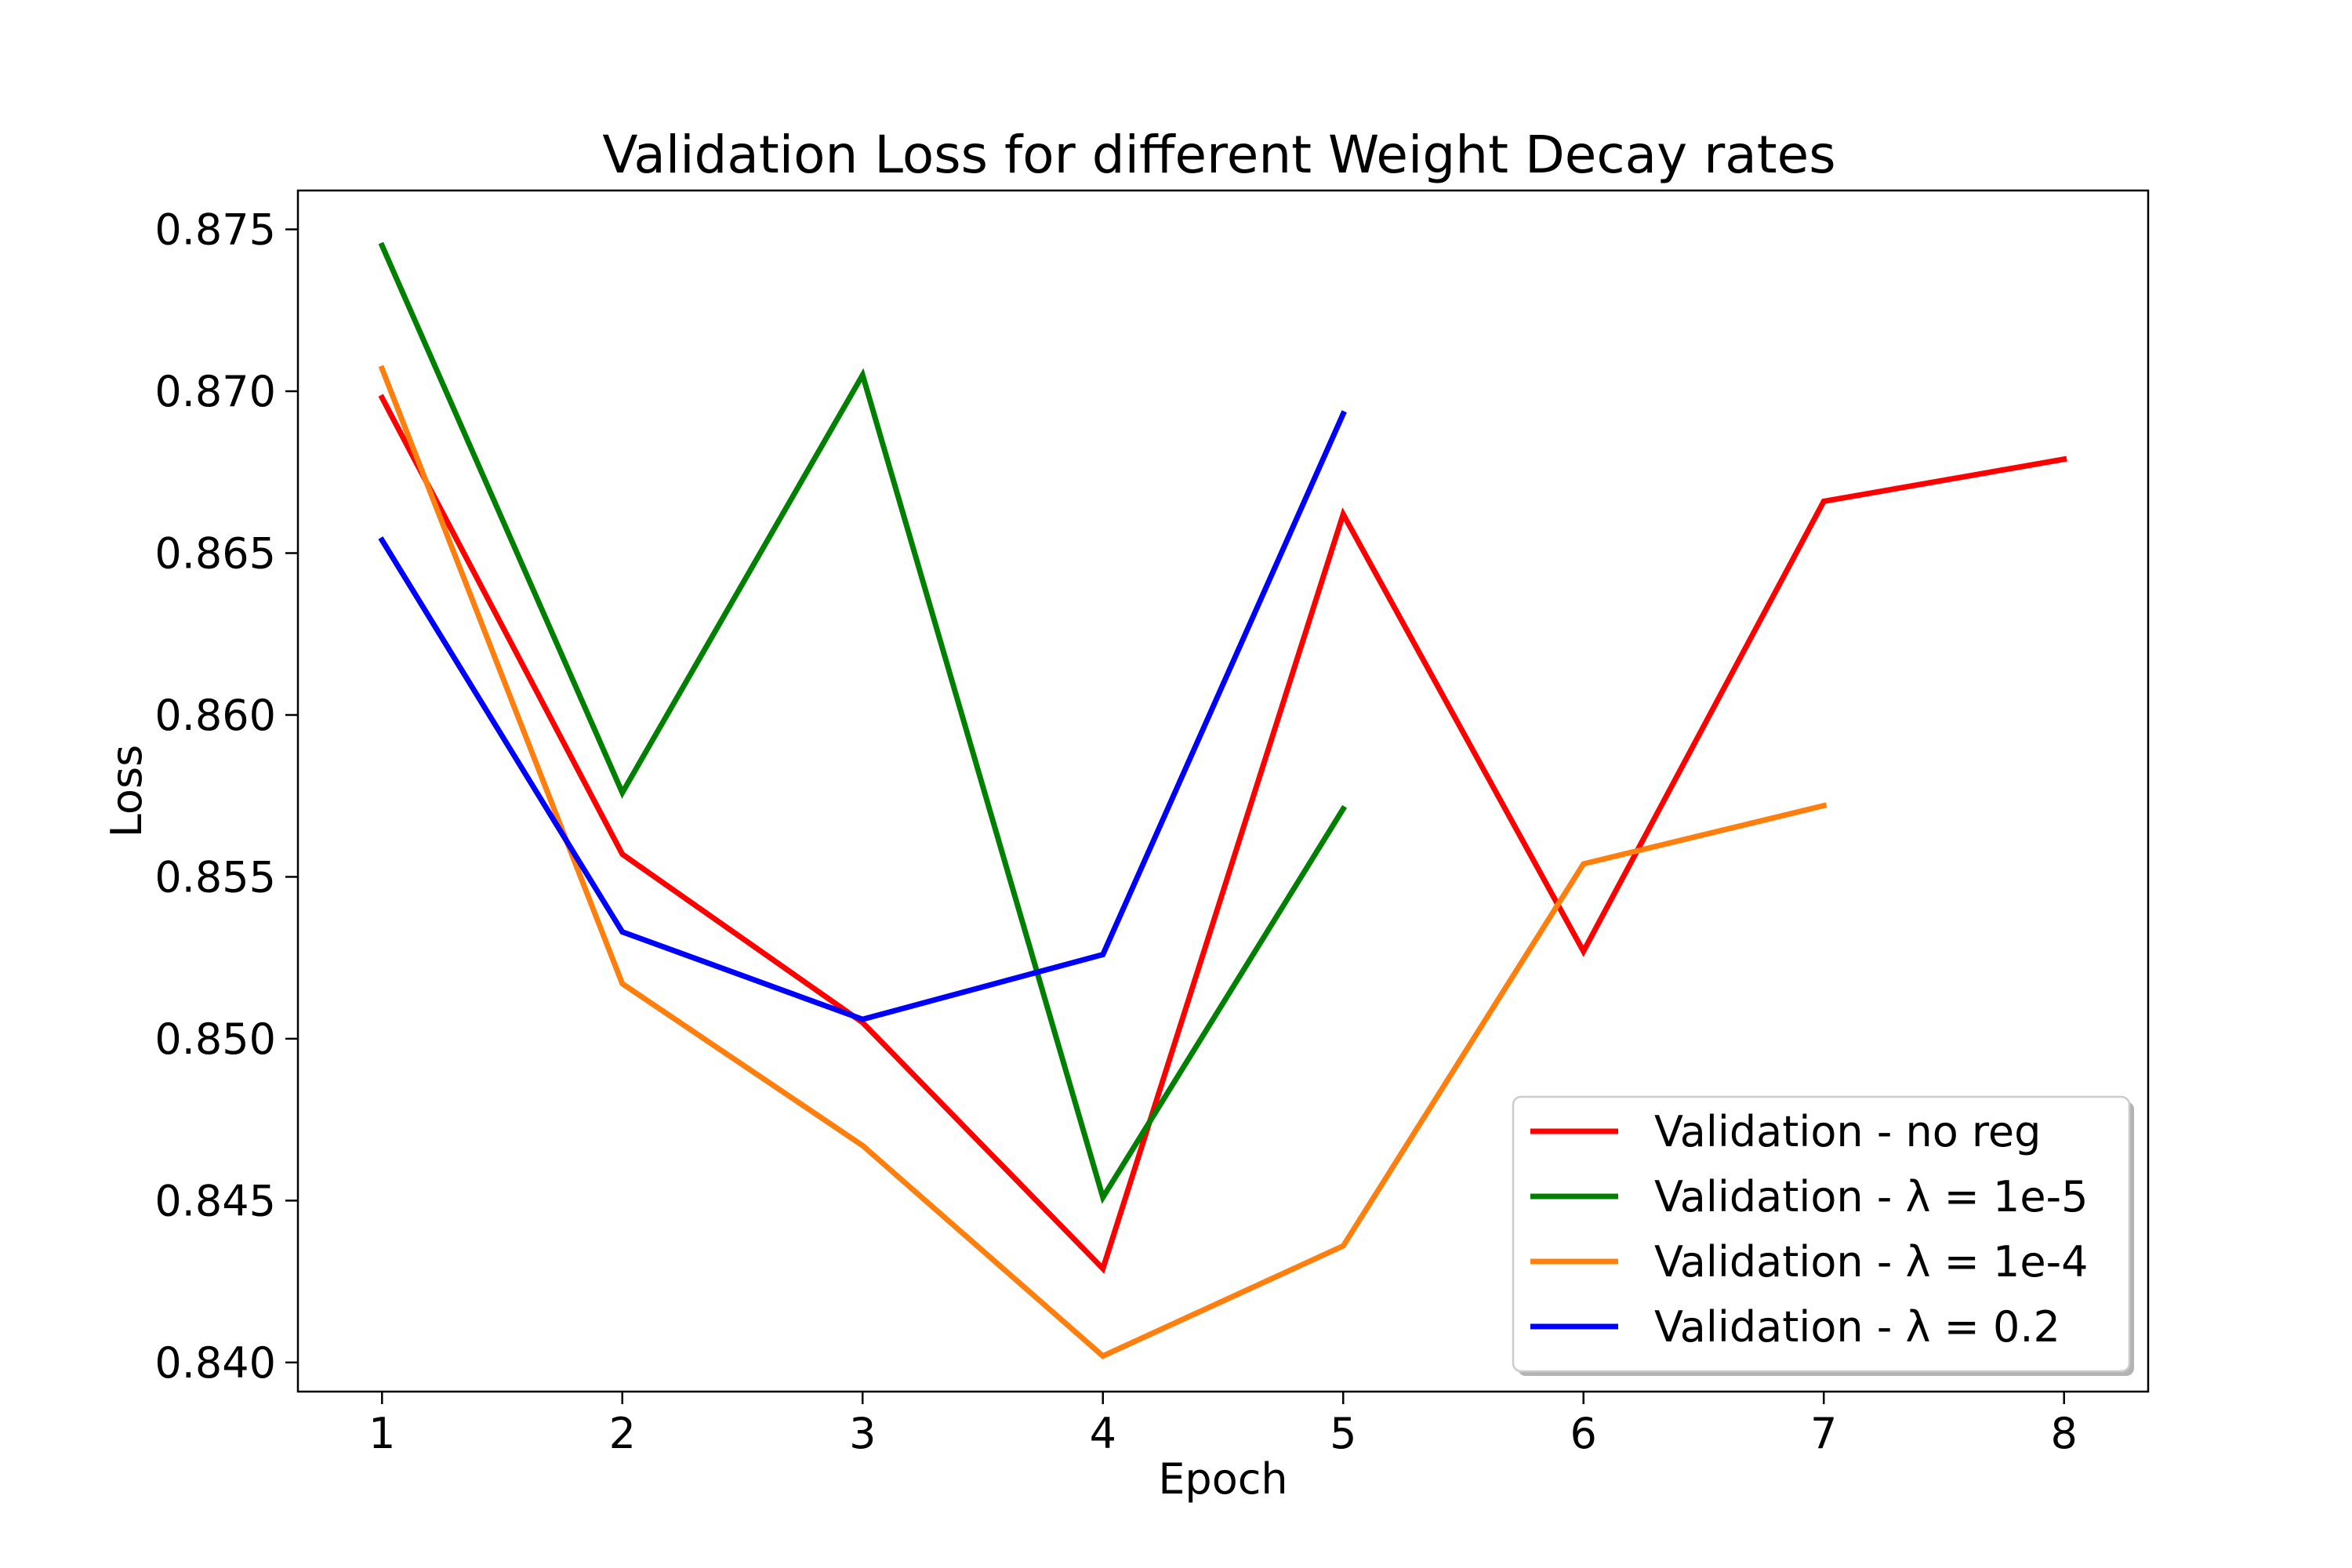  Describe the element at coordinates (127, 791) in the screenshot. I see `y-axis-label: Loss` at that location.